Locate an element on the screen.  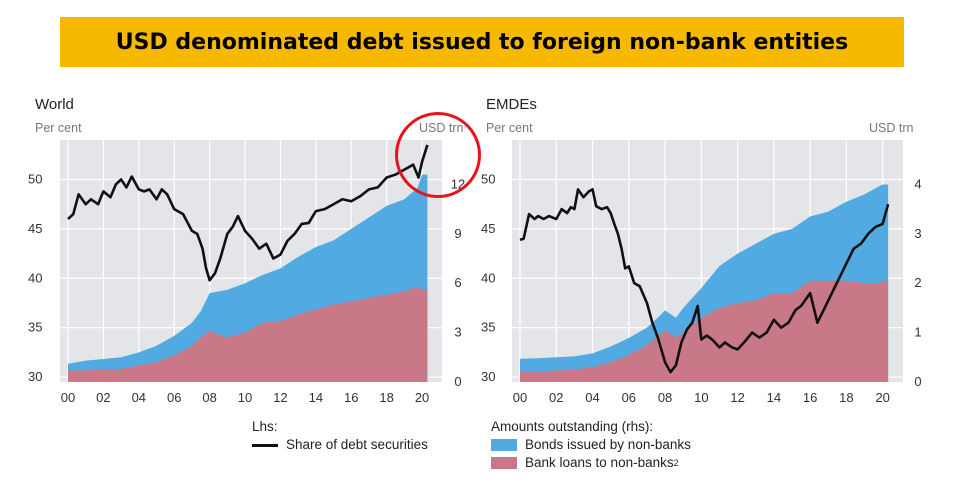
world-lhs-unit: Per cent is located at coordinates (58, 128).